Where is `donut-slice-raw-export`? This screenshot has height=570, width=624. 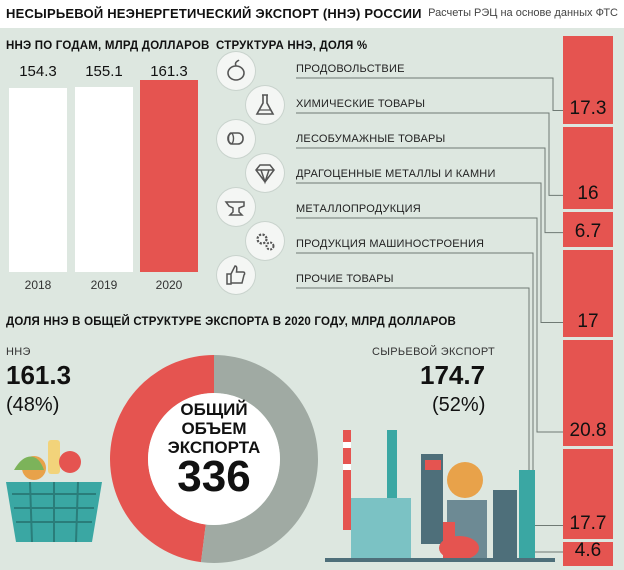 donut-slice-raw-export is located at coordinates (259, 459).